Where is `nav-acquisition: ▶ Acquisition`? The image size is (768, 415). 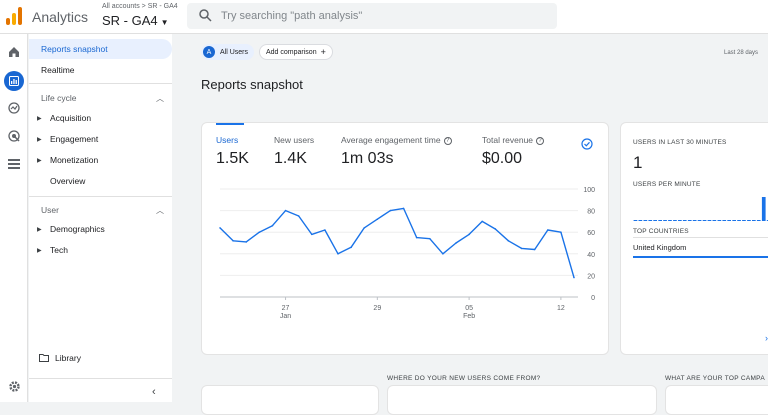
nav-acquisition: ▶ Acquisition is located at coordinates (64, 118).